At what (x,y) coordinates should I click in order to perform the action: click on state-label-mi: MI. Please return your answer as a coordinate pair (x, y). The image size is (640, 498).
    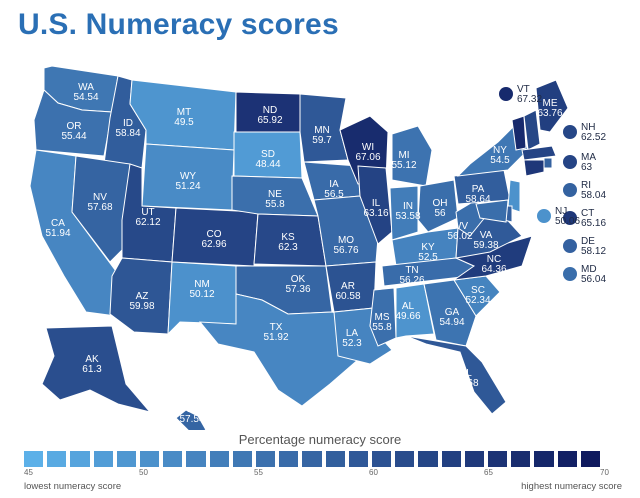
    Looking at the image, I should click on (403, 155).